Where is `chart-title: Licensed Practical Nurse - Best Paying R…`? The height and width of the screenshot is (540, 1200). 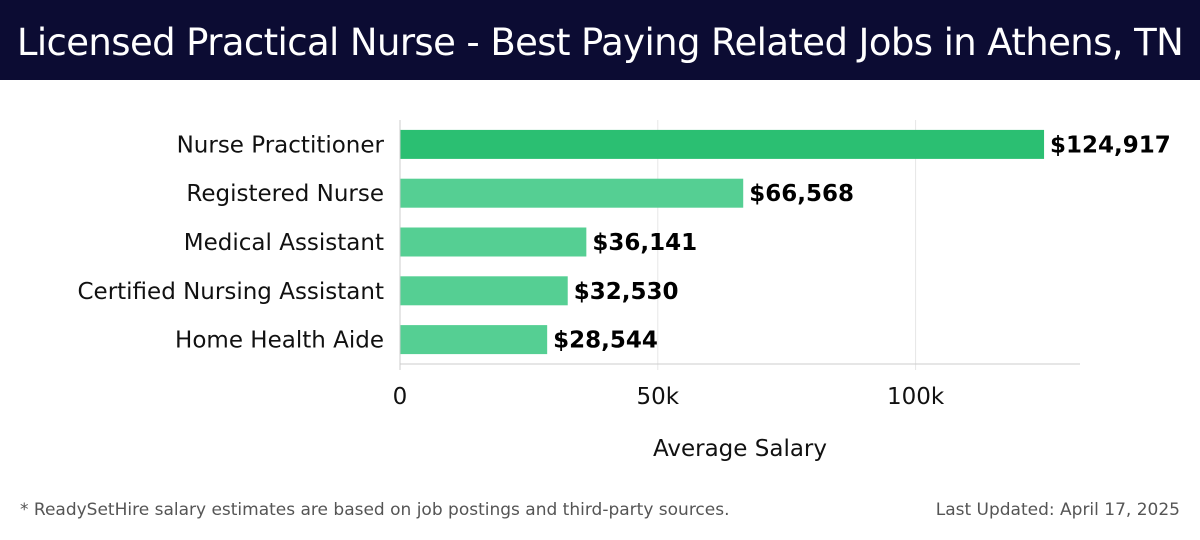 chart-title: Licensed Practical Nurse - Best Paying R… is located at coordinates (600, 42).